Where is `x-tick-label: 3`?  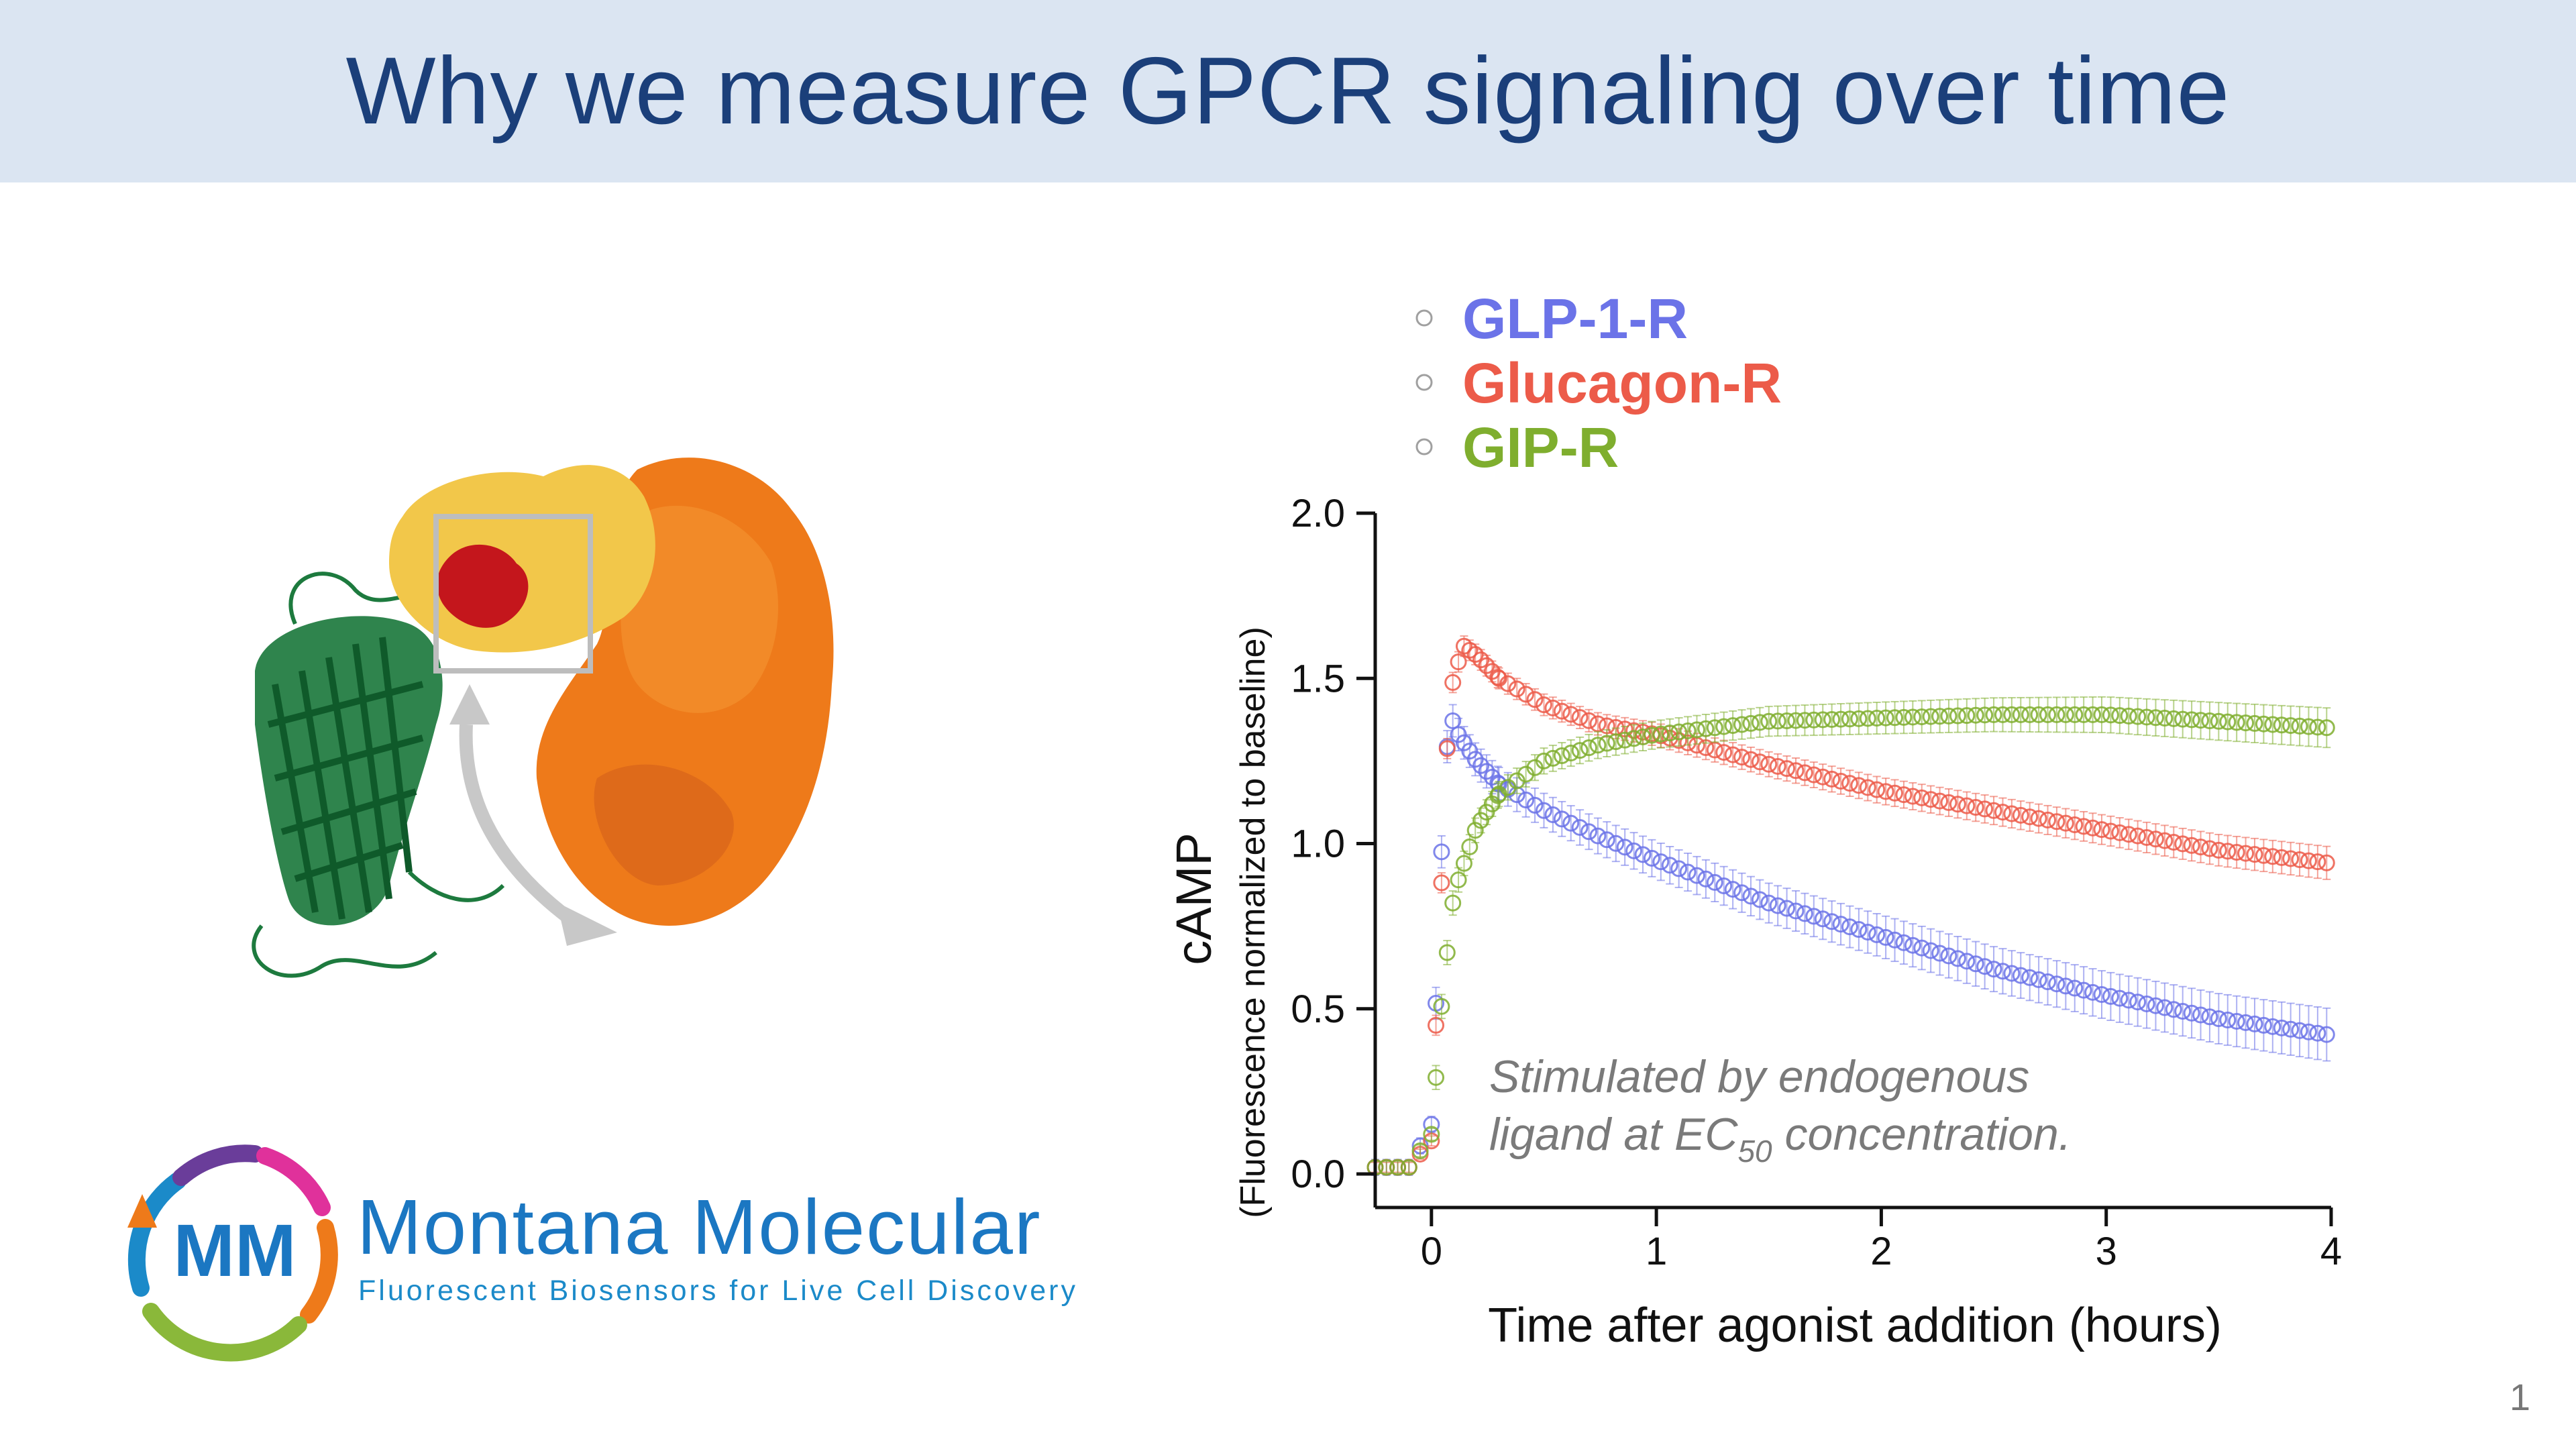 x-tick-label: 3 is located at coordinates (2106, 1251).